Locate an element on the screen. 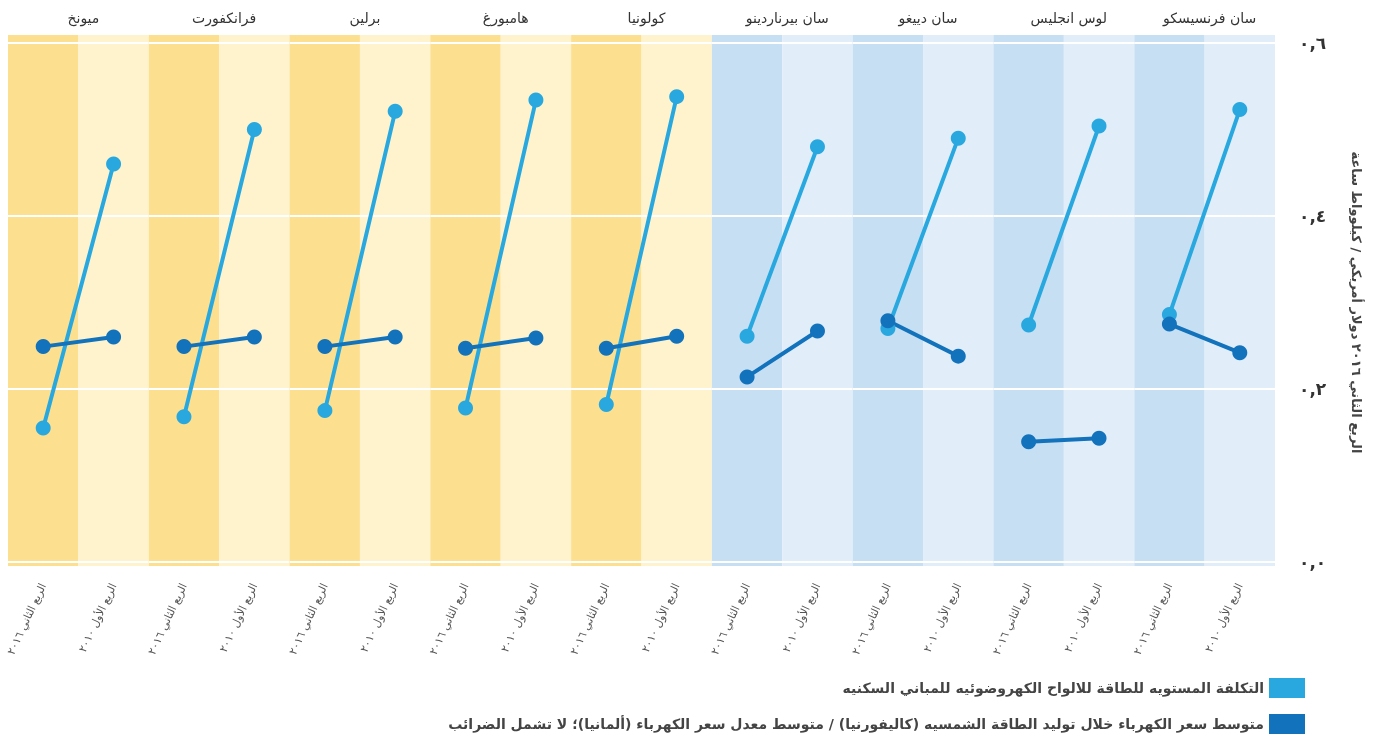  chart-title: سان دييغو is located at coordinates (927, 18).